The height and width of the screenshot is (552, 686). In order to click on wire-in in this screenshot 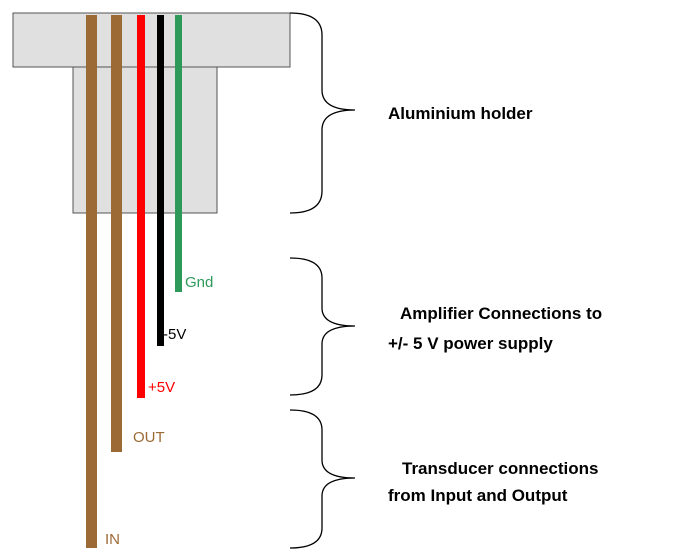, I will do `click(91, 281)`.